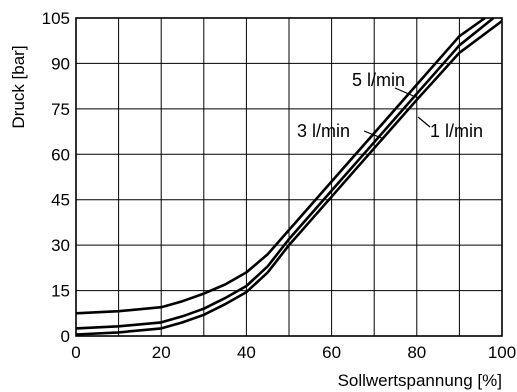  Describe the element at coordinates (56, 18) in the screenshot. I see `y-tick-label: 105` at that location.